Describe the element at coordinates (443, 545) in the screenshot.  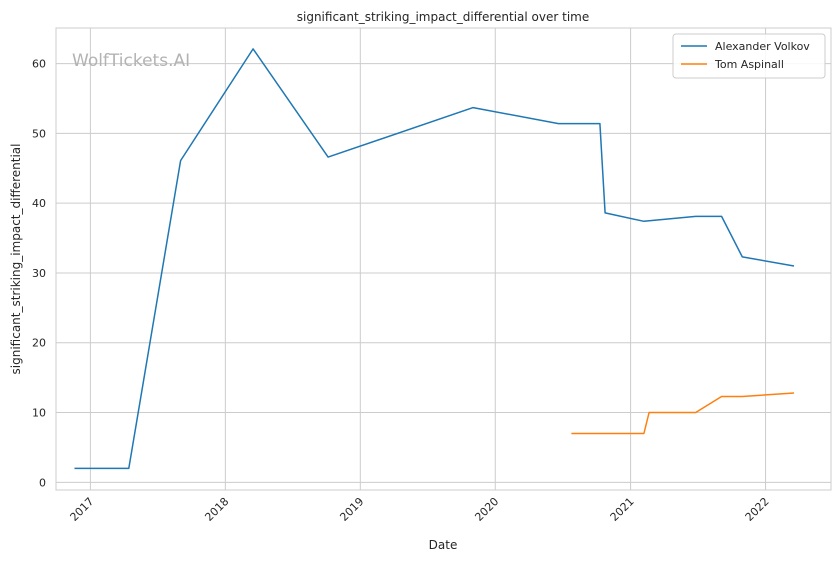
I see `x-axis-label: Date` at that location.